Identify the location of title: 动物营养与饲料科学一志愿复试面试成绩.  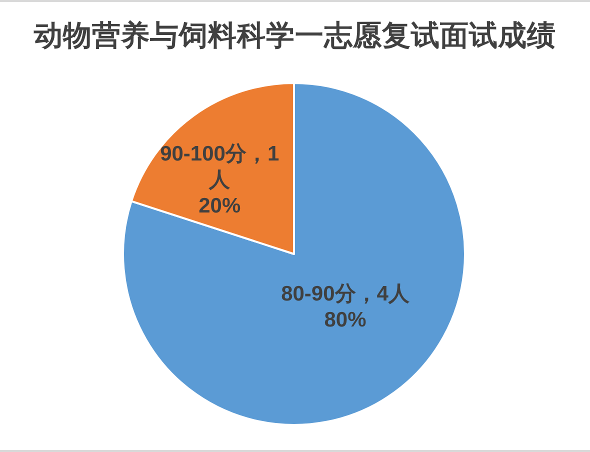
(295, 36).